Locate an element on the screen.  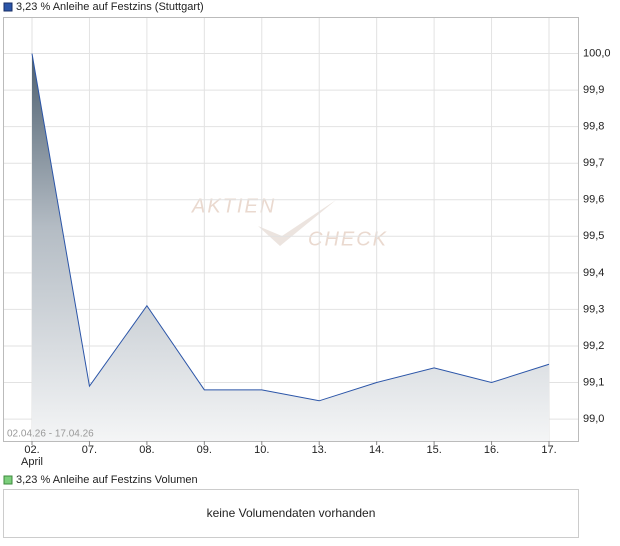
watermark: AKTIEN is located at coordinates (233, 206).